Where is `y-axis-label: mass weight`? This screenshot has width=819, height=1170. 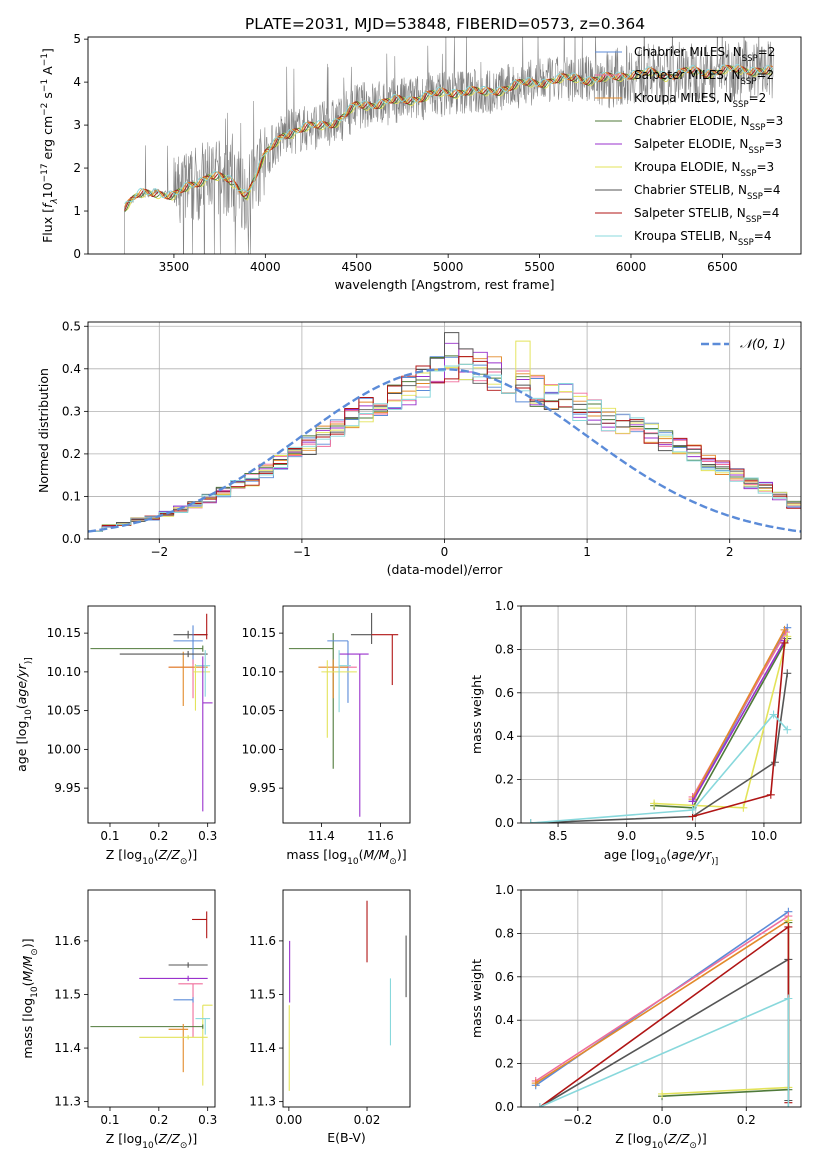
y-axis-label: mass weight is located at coordinates (476, 714).